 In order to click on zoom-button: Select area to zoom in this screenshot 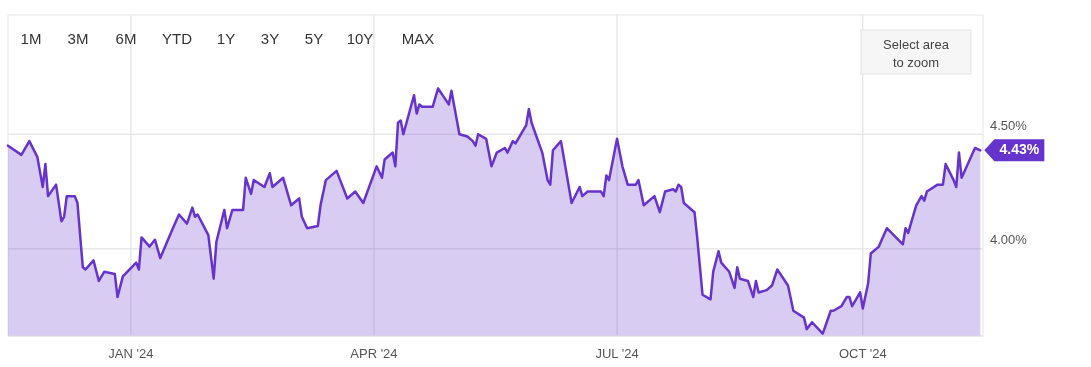, I will do `click(916, 52)`.